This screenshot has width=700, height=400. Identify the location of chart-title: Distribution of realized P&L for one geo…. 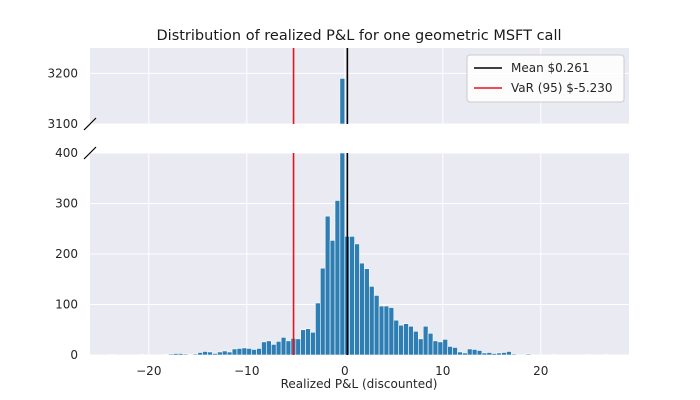
(359, 36).